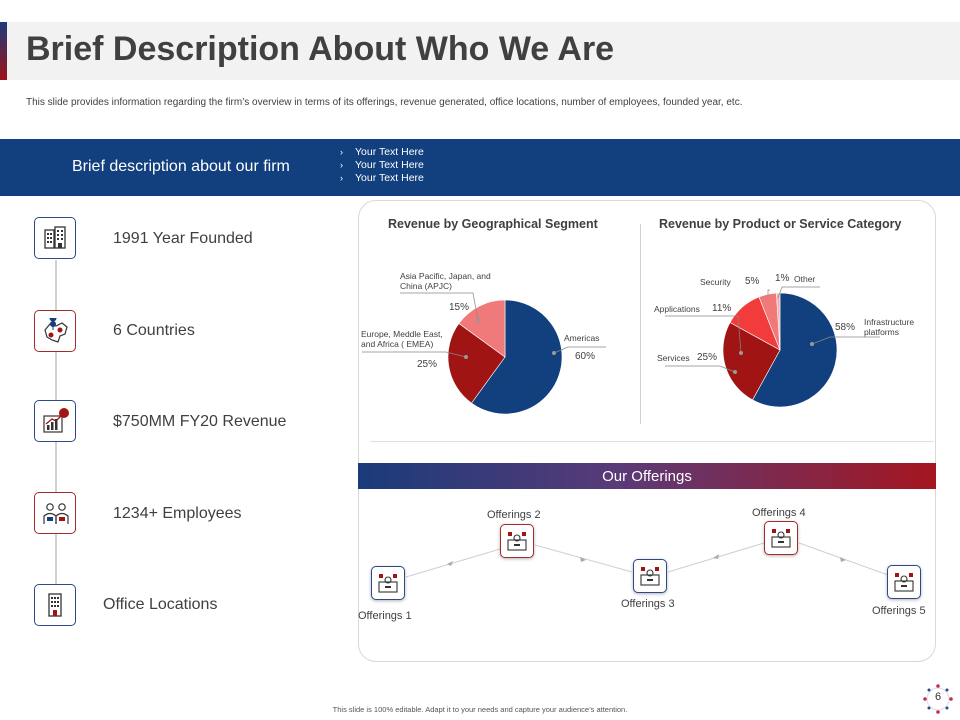  I want to click on section-divider, so click(652, 441).